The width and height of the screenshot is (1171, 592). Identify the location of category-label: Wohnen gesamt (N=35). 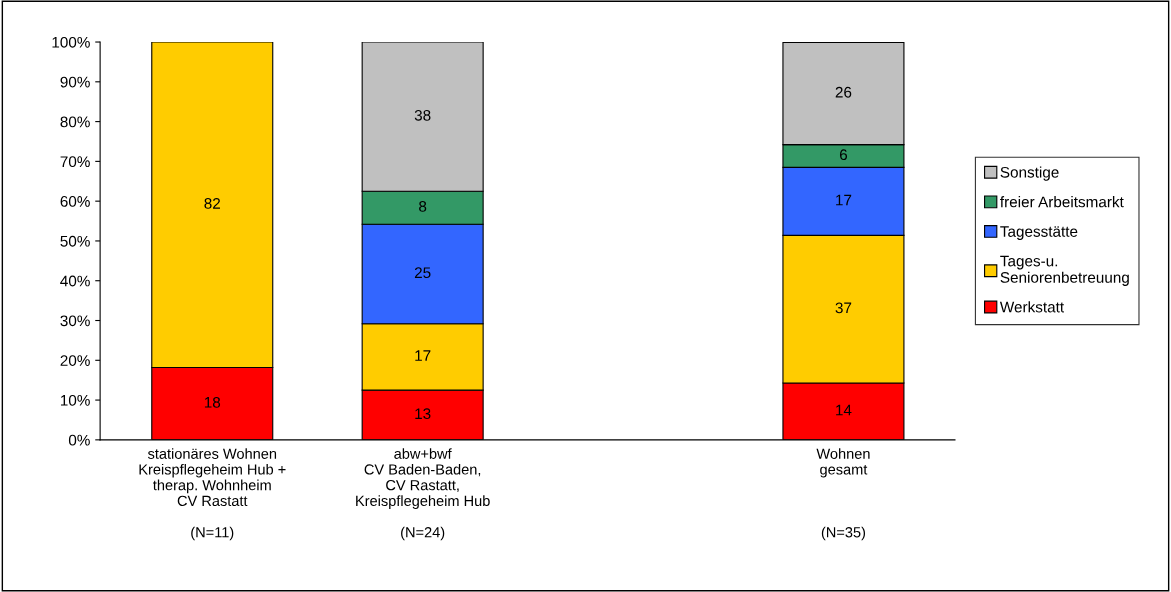
(843, 494).